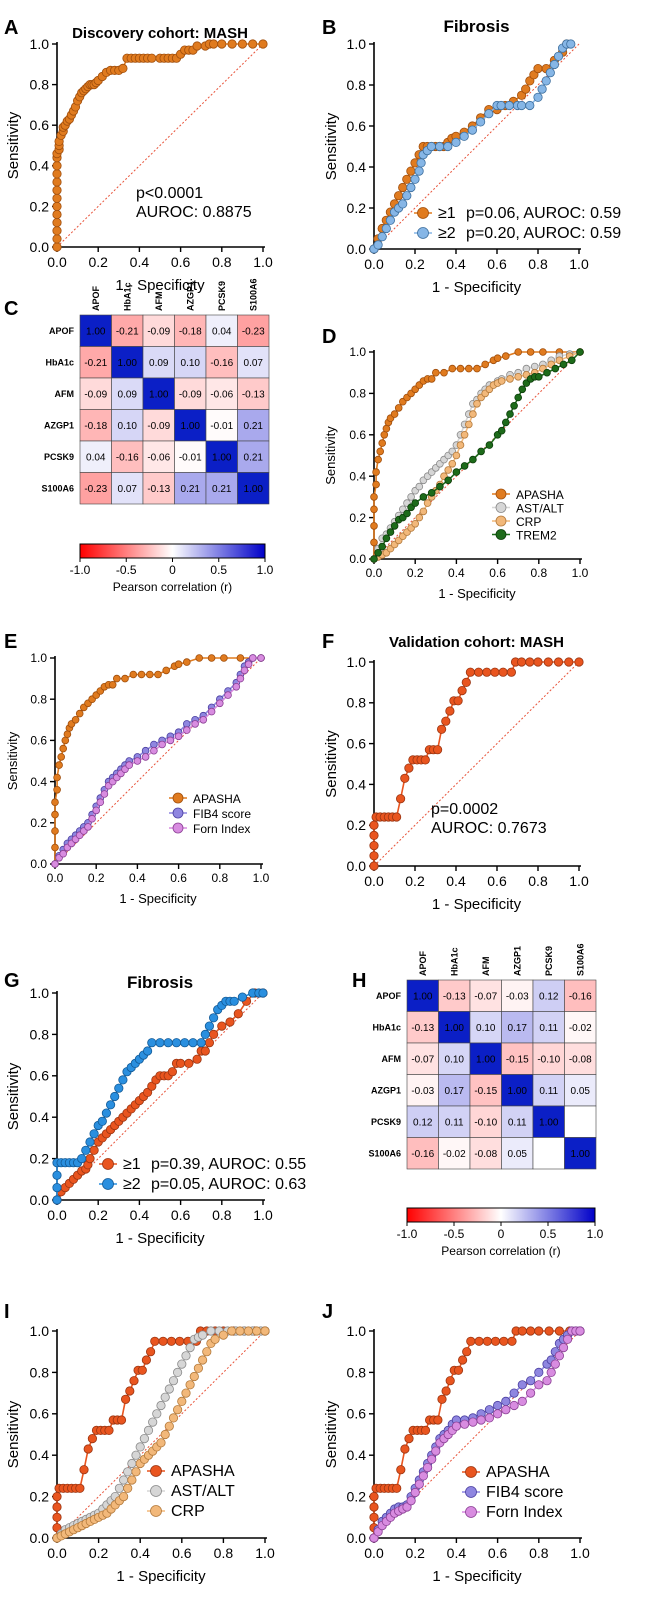 The width and height of the screenshot is (660, 1602). Describe the element at coordinates (128, 426) in the screenshot. I see `heatmap-value: 0.10` at that location.